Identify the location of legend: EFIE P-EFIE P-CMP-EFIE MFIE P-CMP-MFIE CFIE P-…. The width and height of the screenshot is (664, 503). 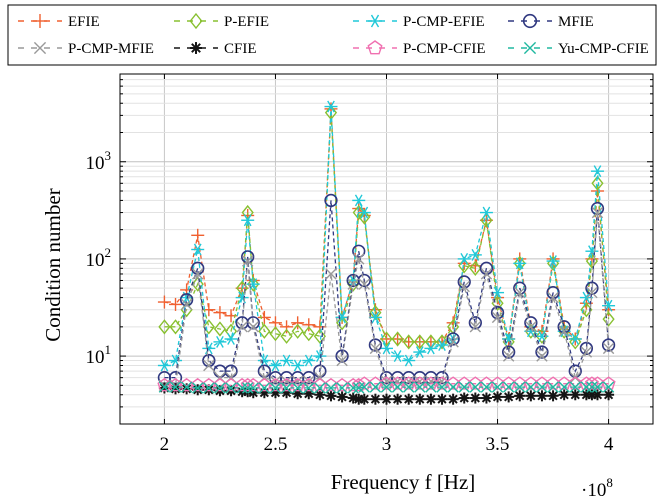
(332, 35).